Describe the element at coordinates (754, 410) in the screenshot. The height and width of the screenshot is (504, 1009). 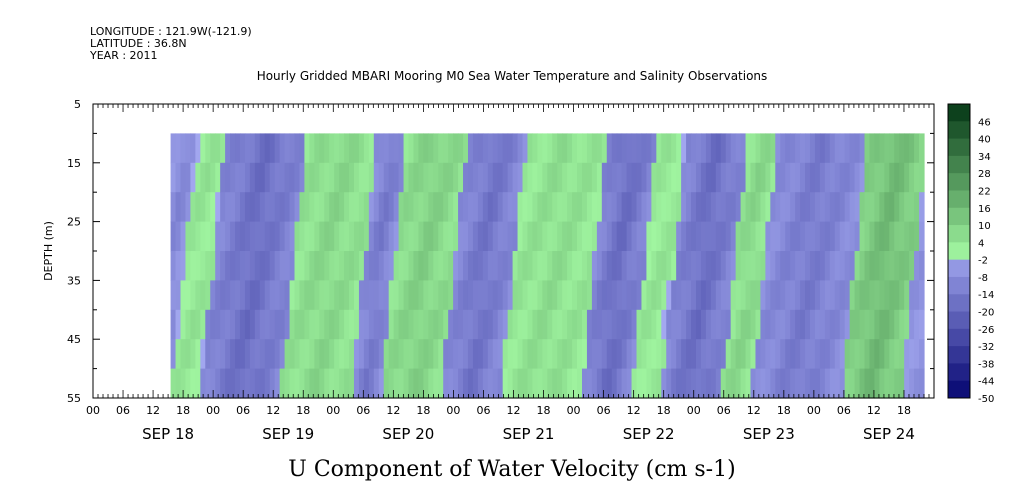
I see `x-hour-label: 12` at that location.